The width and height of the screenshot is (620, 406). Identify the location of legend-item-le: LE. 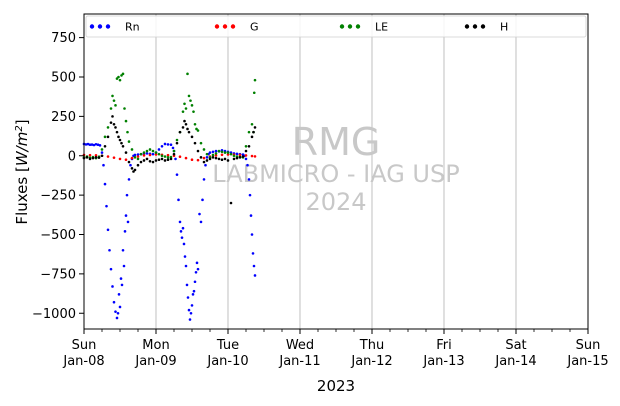
(363, 27).